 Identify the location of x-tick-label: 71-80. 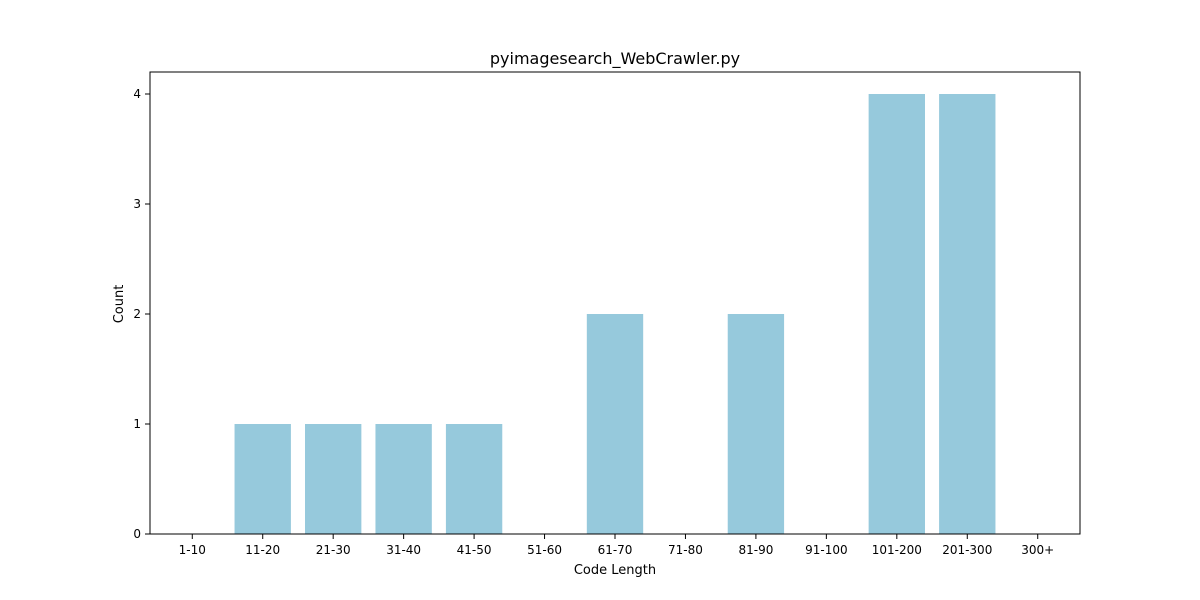
(685, 550).